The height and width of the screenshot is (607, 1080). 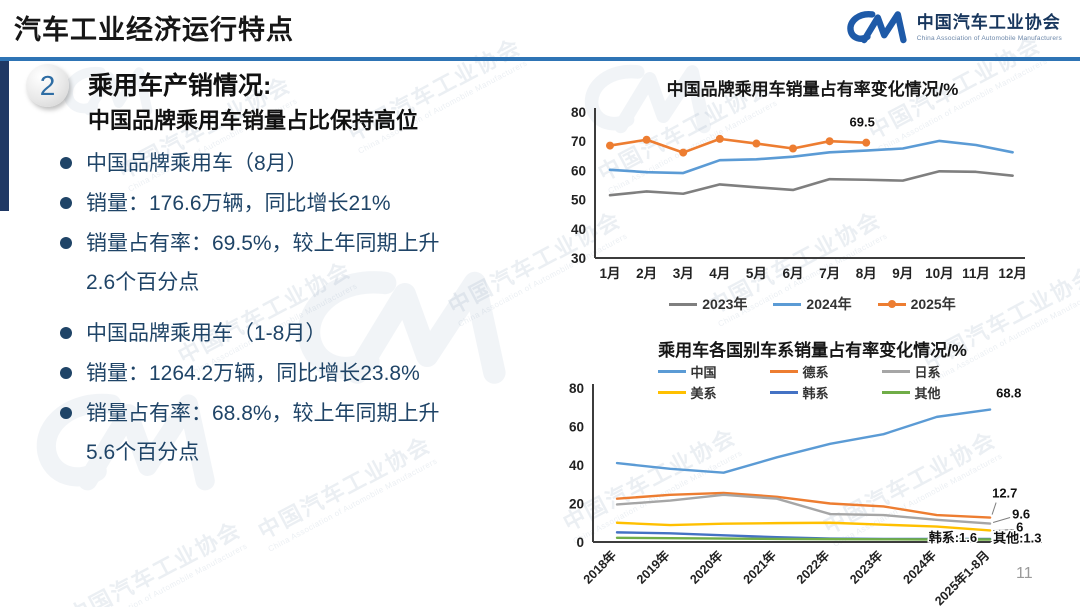 I want to click on svg-text: 70, so click(x=578, y=141).